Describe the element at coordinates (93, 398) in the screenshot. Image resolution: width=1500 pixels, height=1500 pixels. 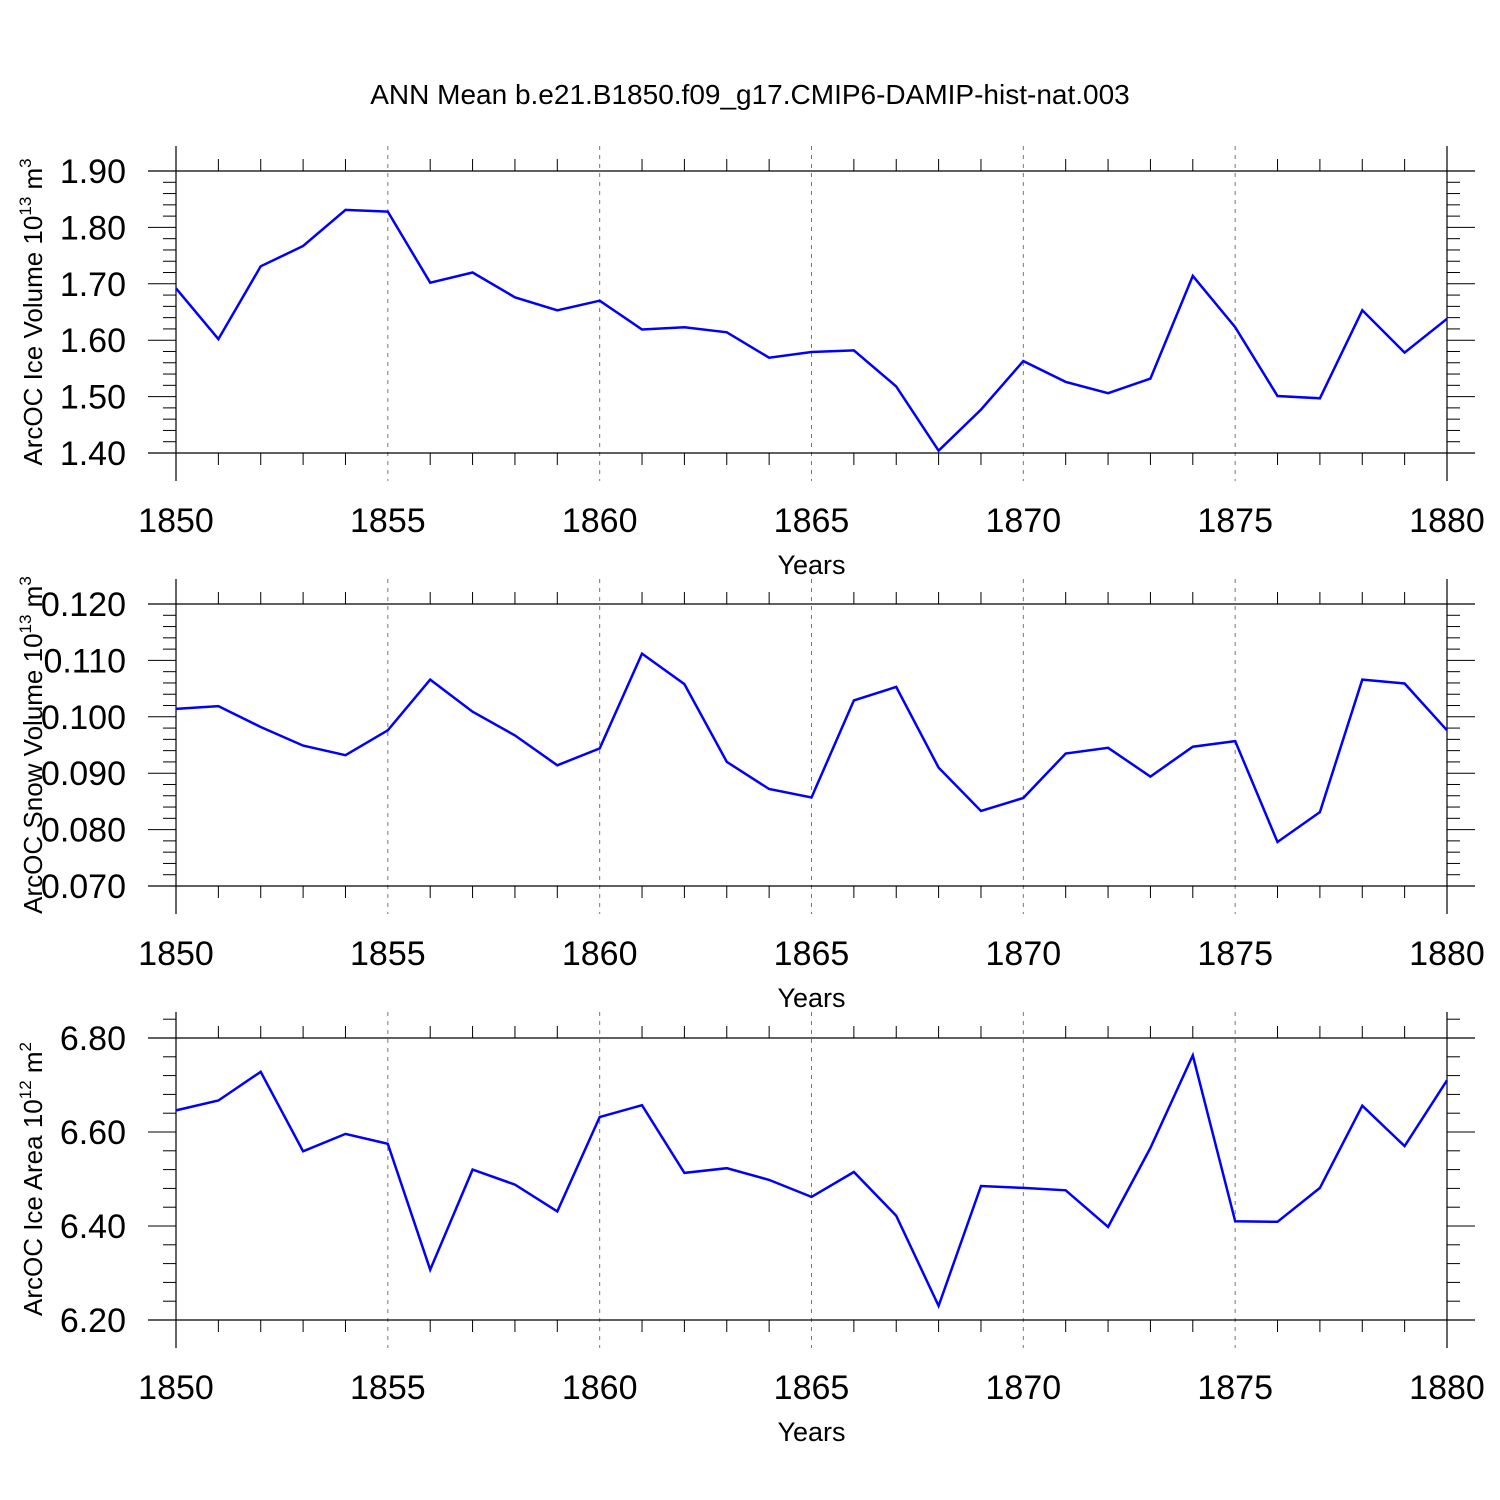
I see `y-tick-label: 1.50` at that location.